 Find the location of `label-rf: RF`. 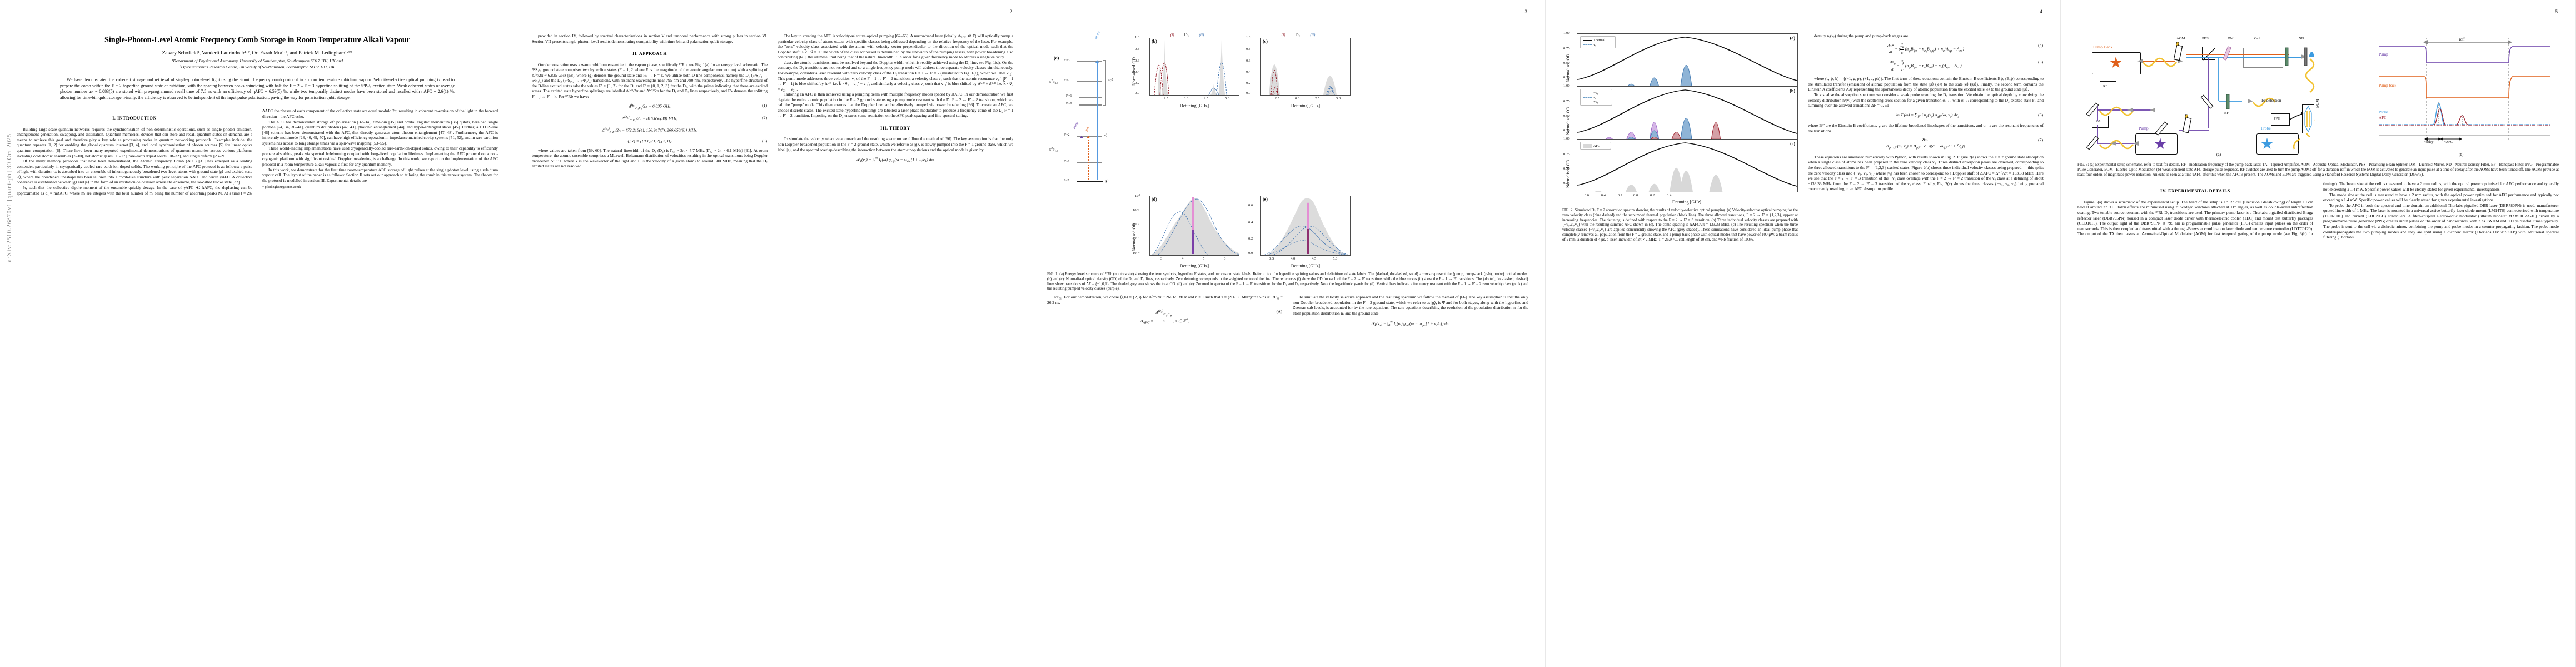

label-rf: RF is located at coordinates (2105, 86).